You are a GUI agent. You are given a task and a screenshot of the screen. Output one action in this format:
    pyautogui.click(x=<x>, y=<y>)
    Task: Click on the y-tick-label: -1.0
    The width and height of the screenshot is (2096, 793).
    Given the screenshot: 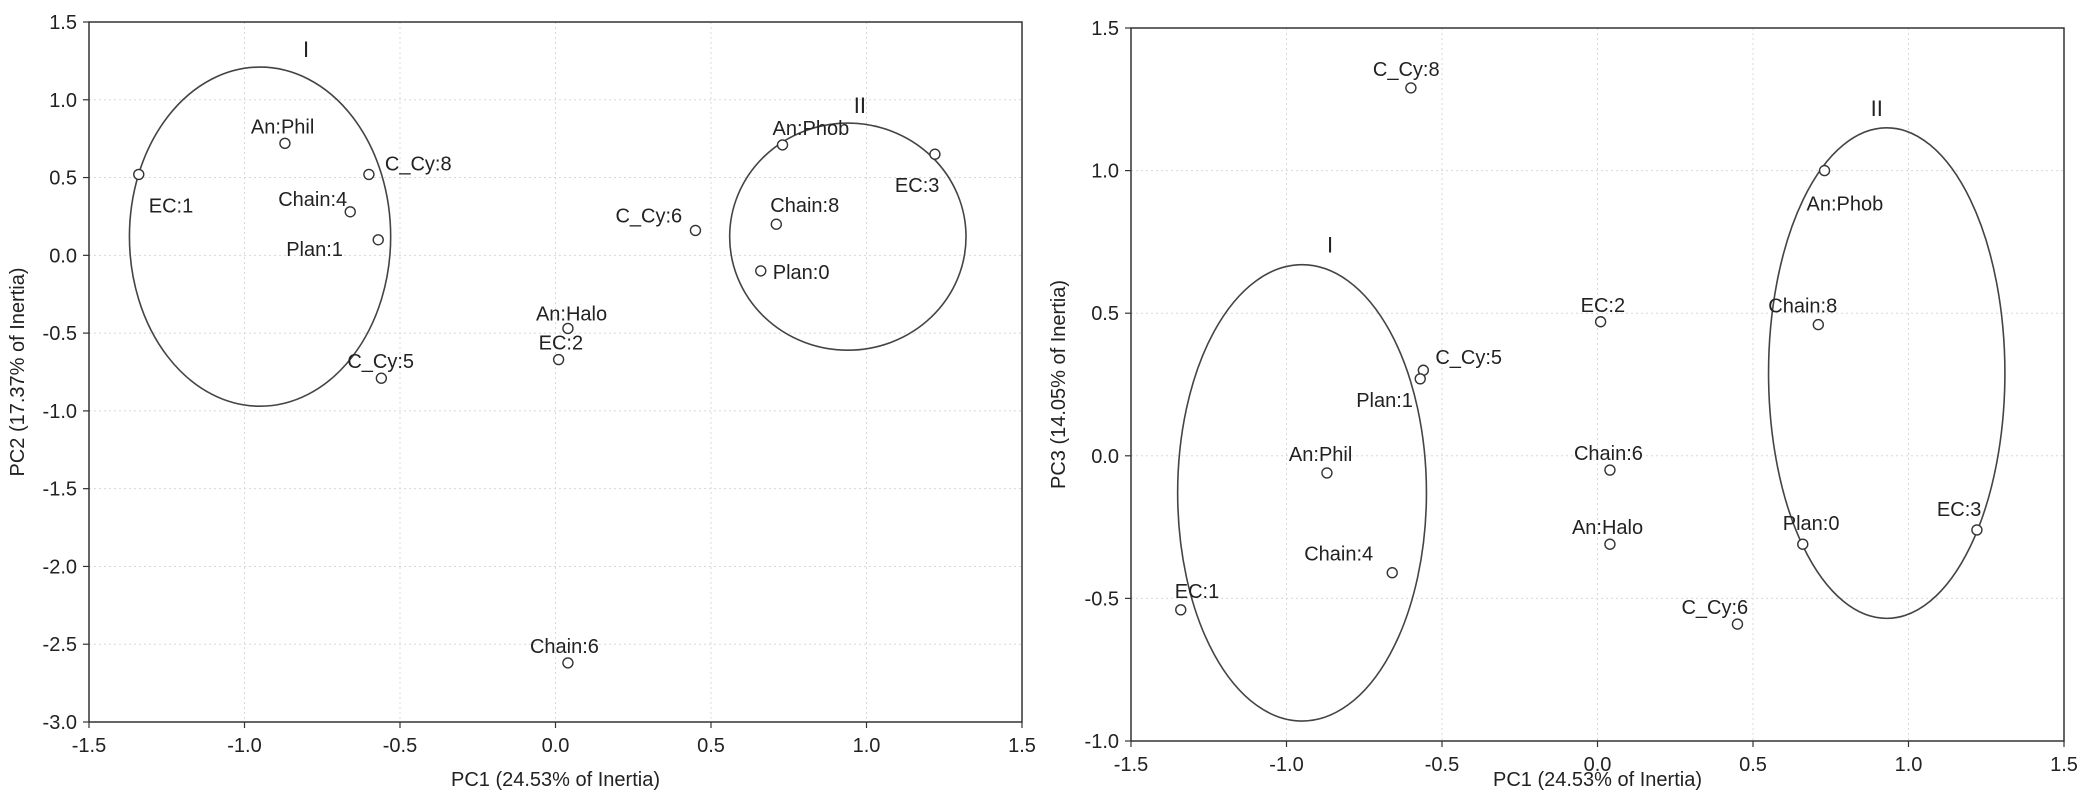 What is the action you would take?
    pyautogui.click(x=60, y=412)
    